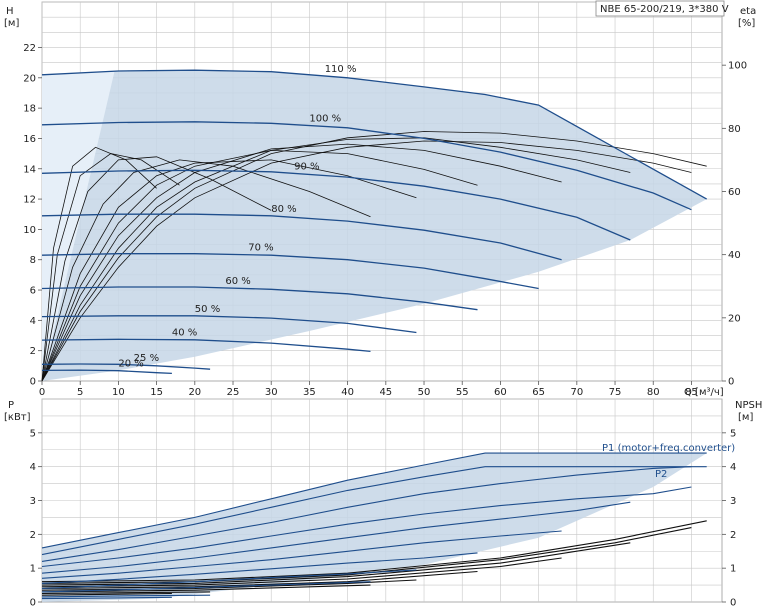  Describe the element at coordinates (661, 474) in the screenshot. I see `p2-legend-label: P2` at that location.